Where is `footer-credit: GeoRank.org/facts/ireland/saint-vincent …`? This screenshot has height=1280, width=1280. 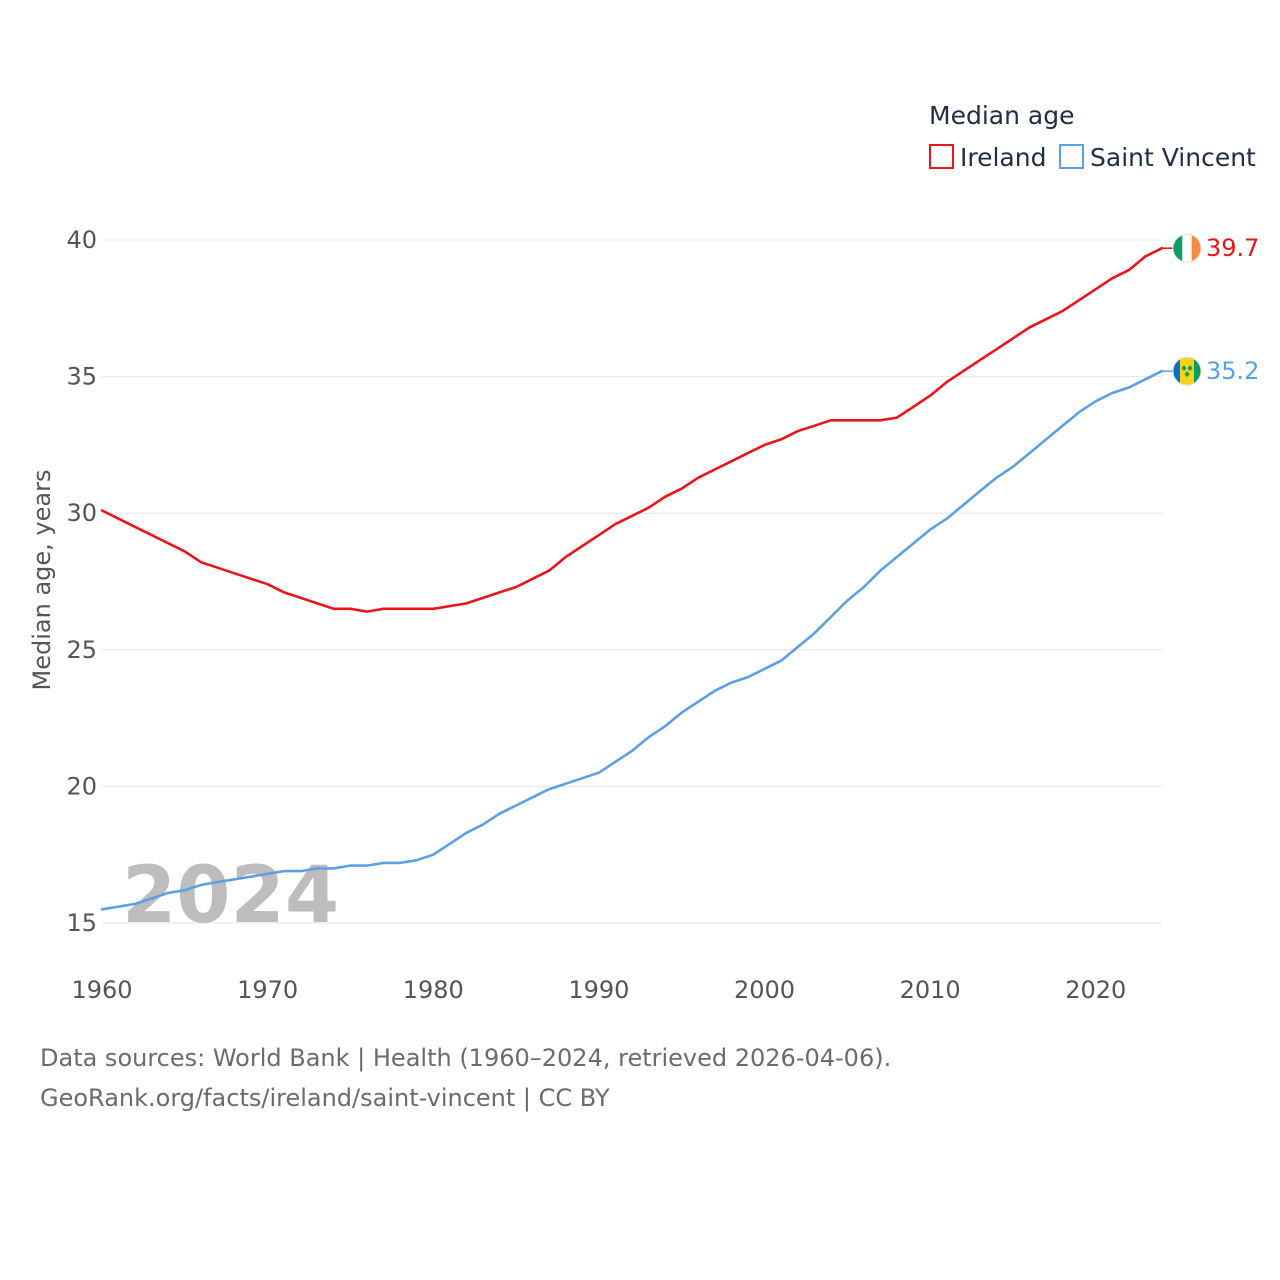
footer-credit: GeoRank.org/facts/ireland/saint-vincent … is located at coordinates (325, 1098).